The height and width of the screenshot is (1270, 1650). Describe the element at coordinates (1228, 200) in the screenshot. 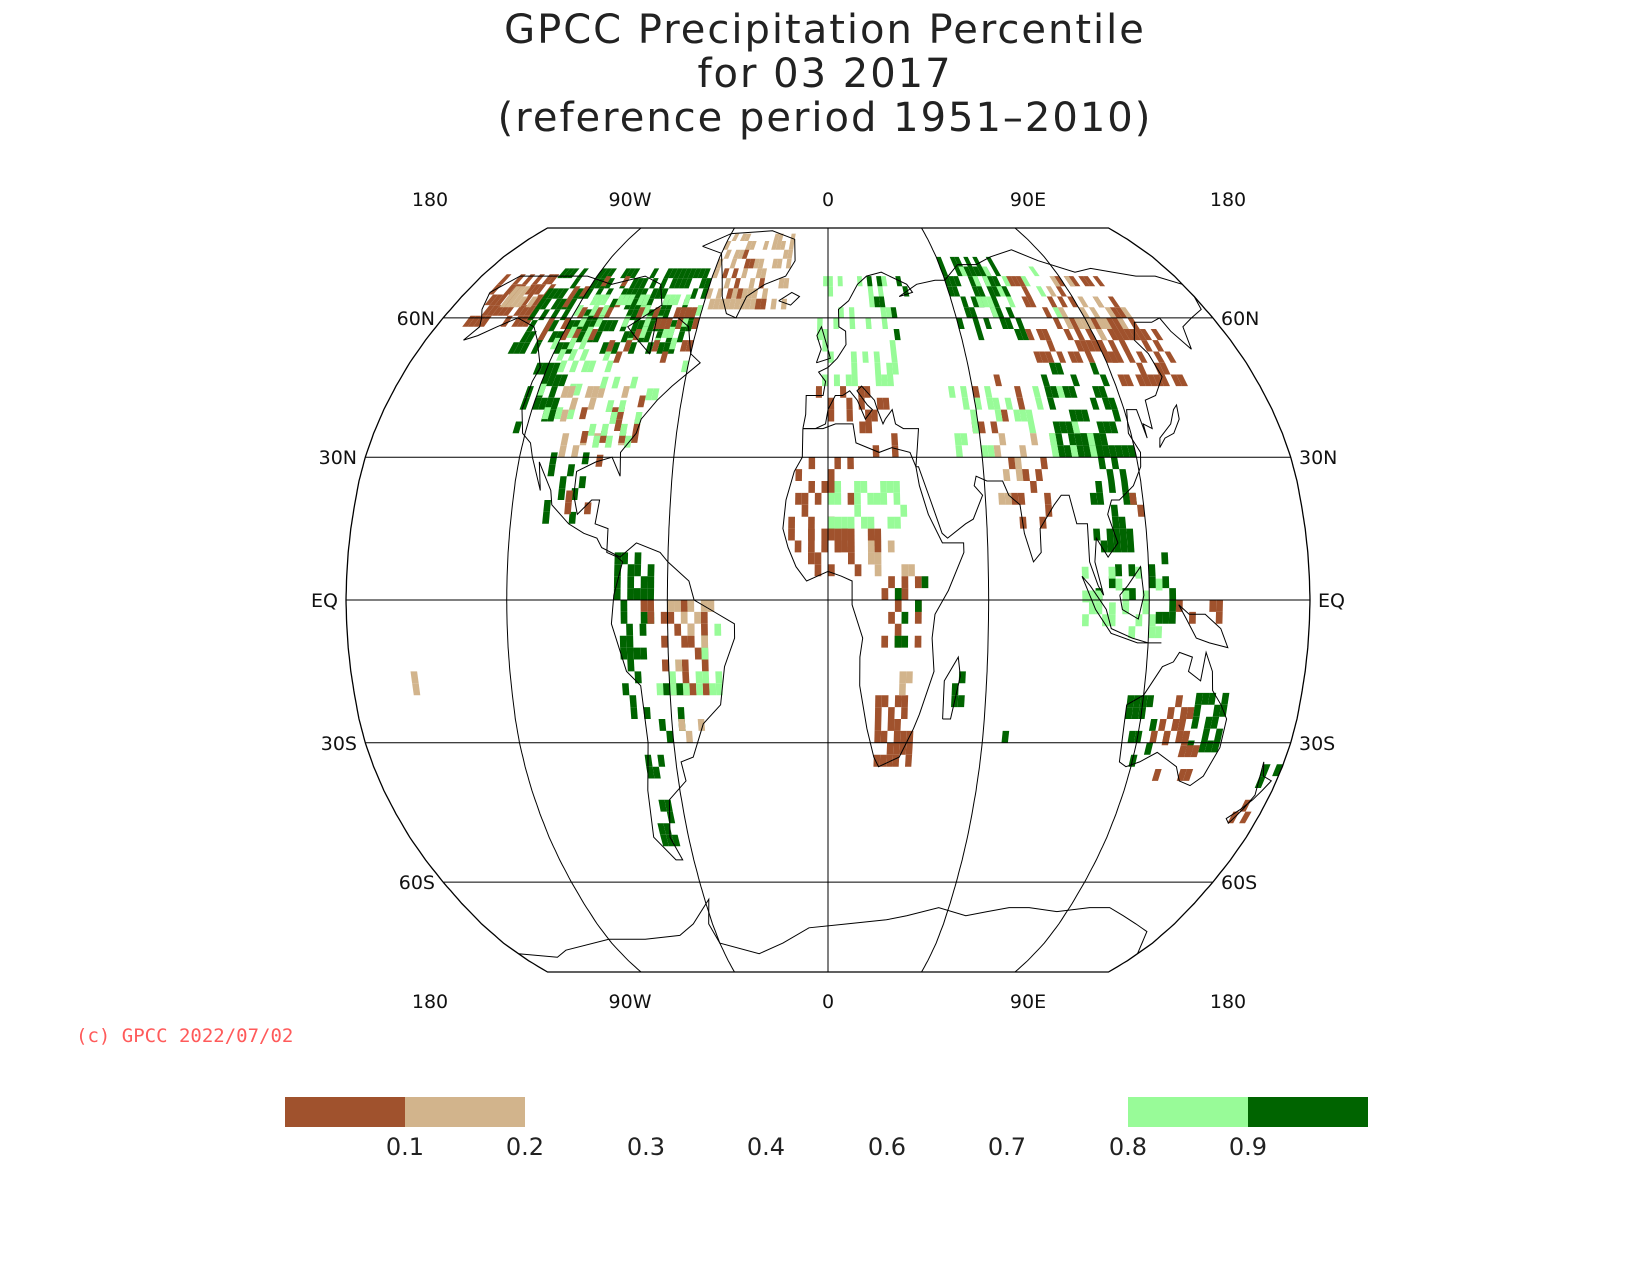

I see `lon-label-top-180e: 180` at that location.